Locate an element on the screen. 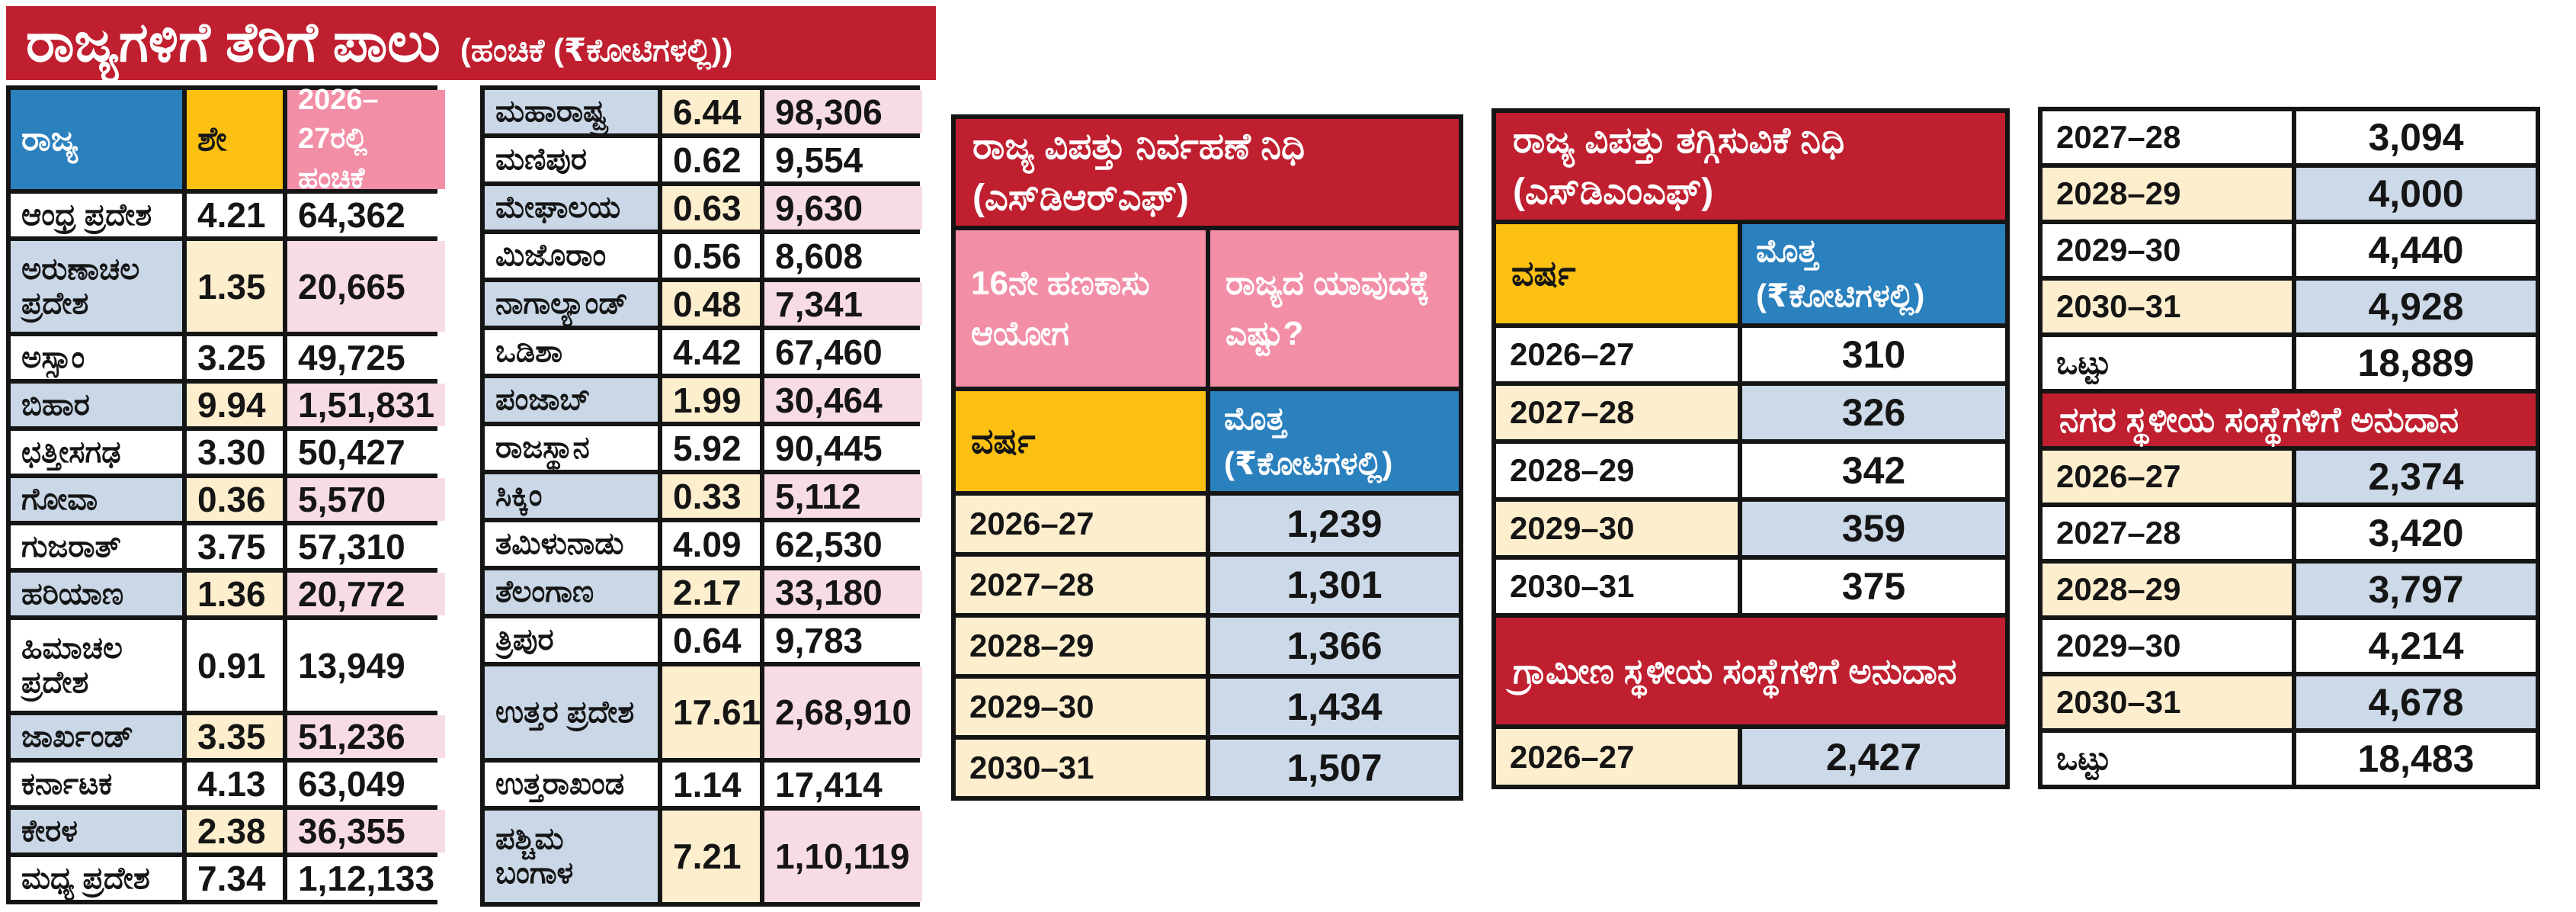  amount-cell: 4,000 is located at coordinates (2416, 194).